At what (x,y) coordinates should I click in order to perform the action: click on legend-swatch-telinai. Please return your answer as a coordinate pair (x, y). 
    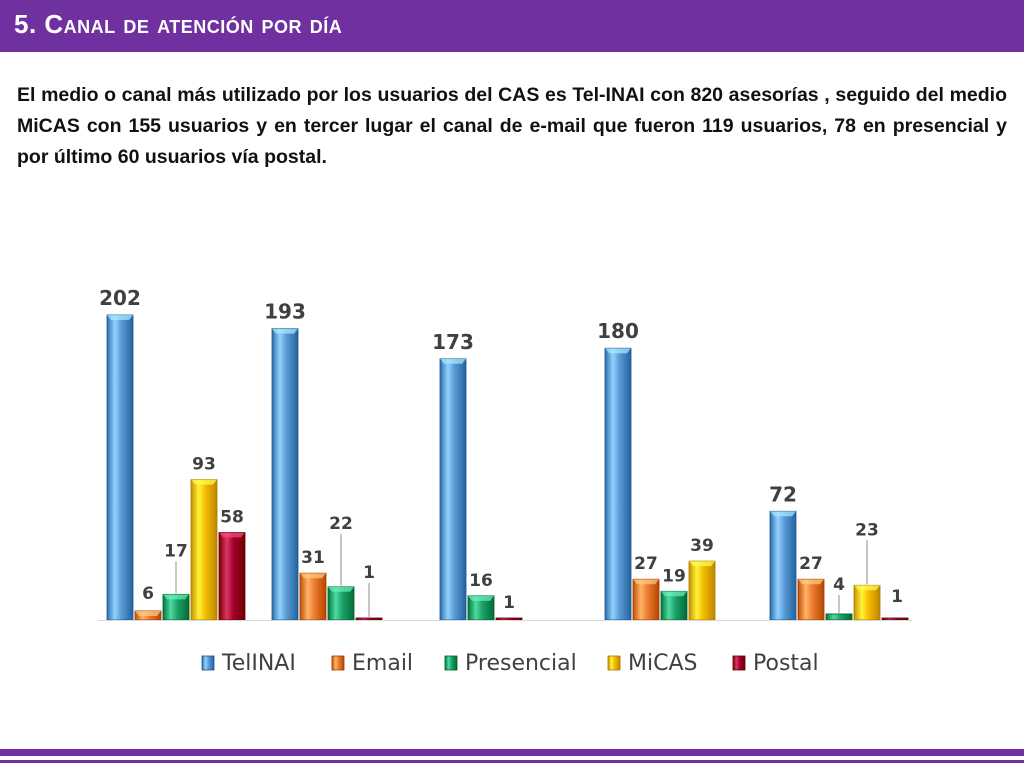
    Looking at the image, I should click on (208, 663).